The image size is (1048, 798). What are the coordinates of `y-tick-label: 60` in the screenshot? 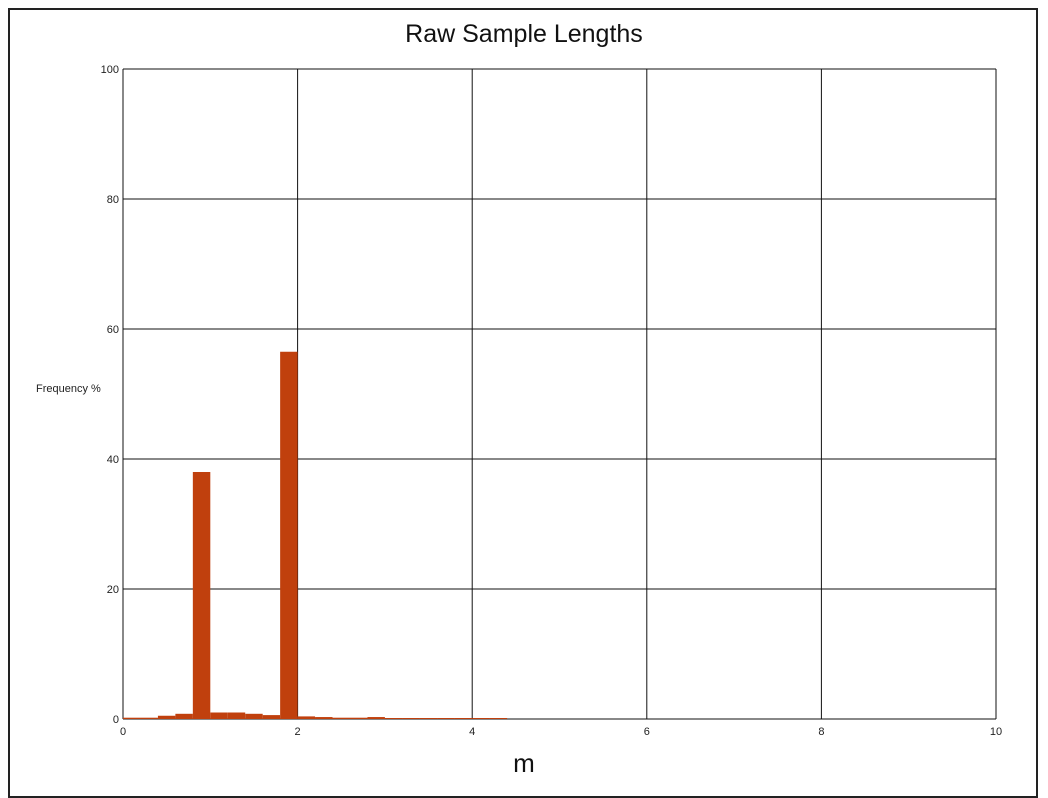 It's located at (113, 330).